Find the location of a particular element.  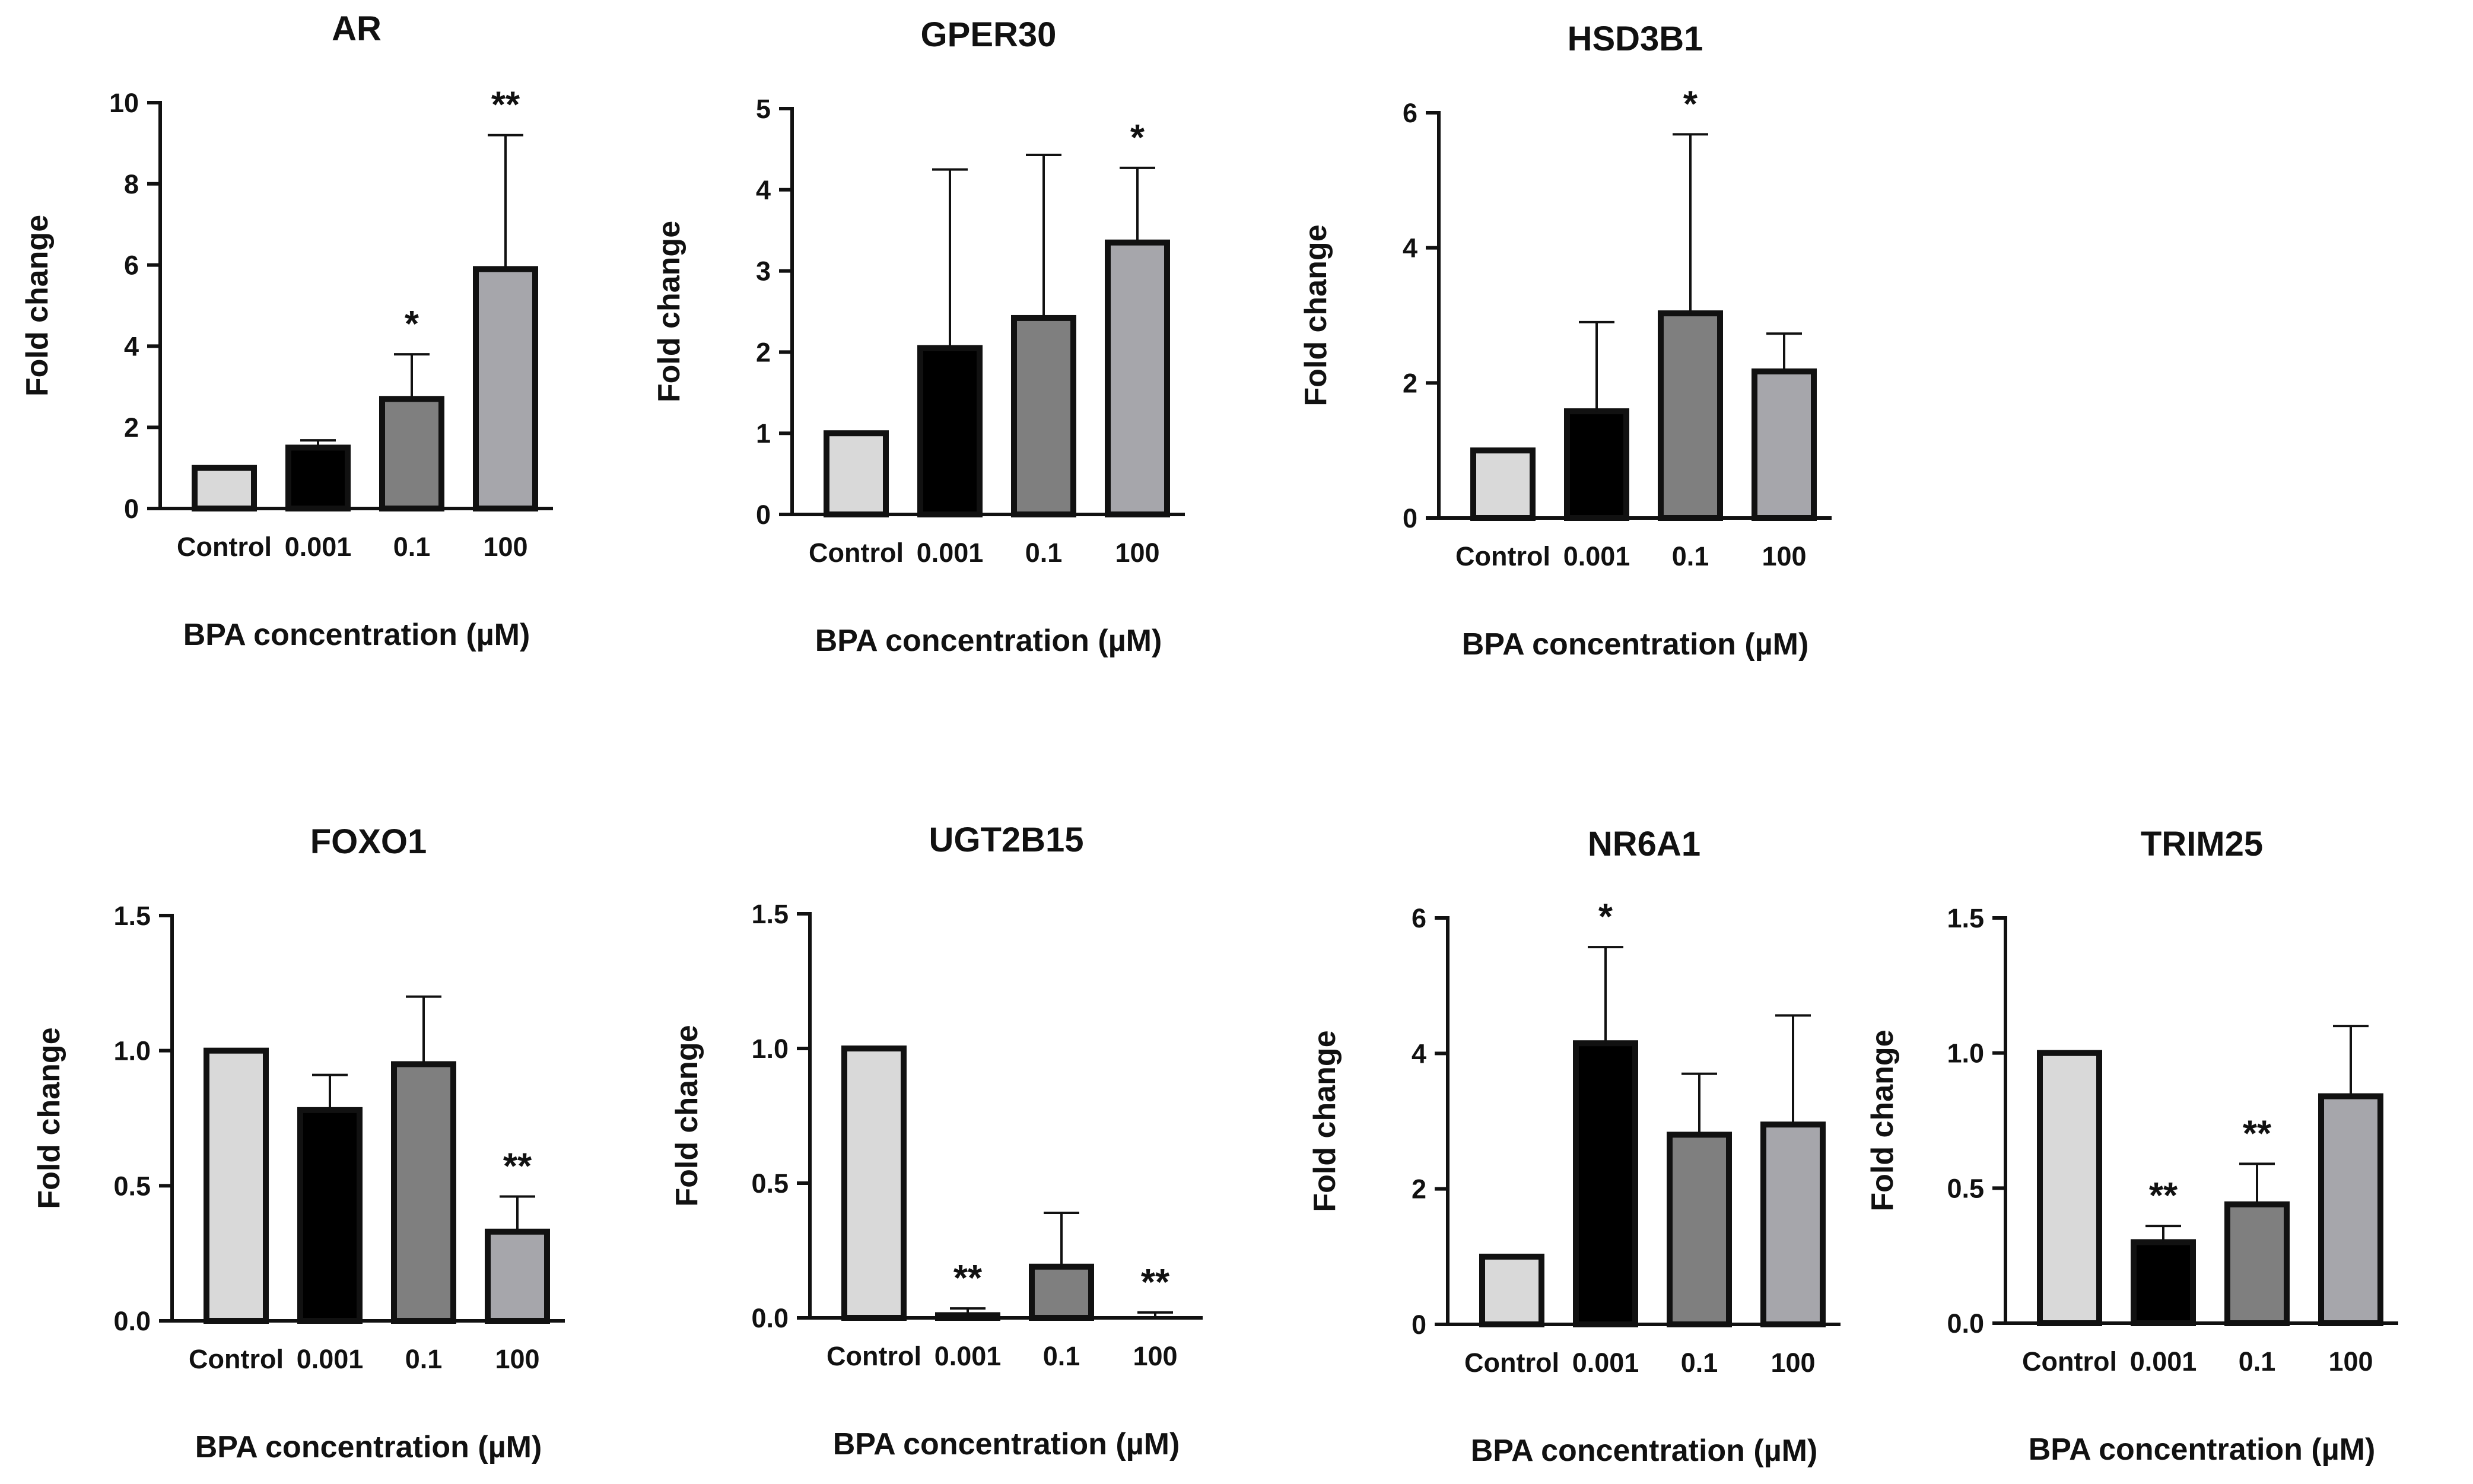

chart-title: TRIM25 is located at coordinates (2202, 844).